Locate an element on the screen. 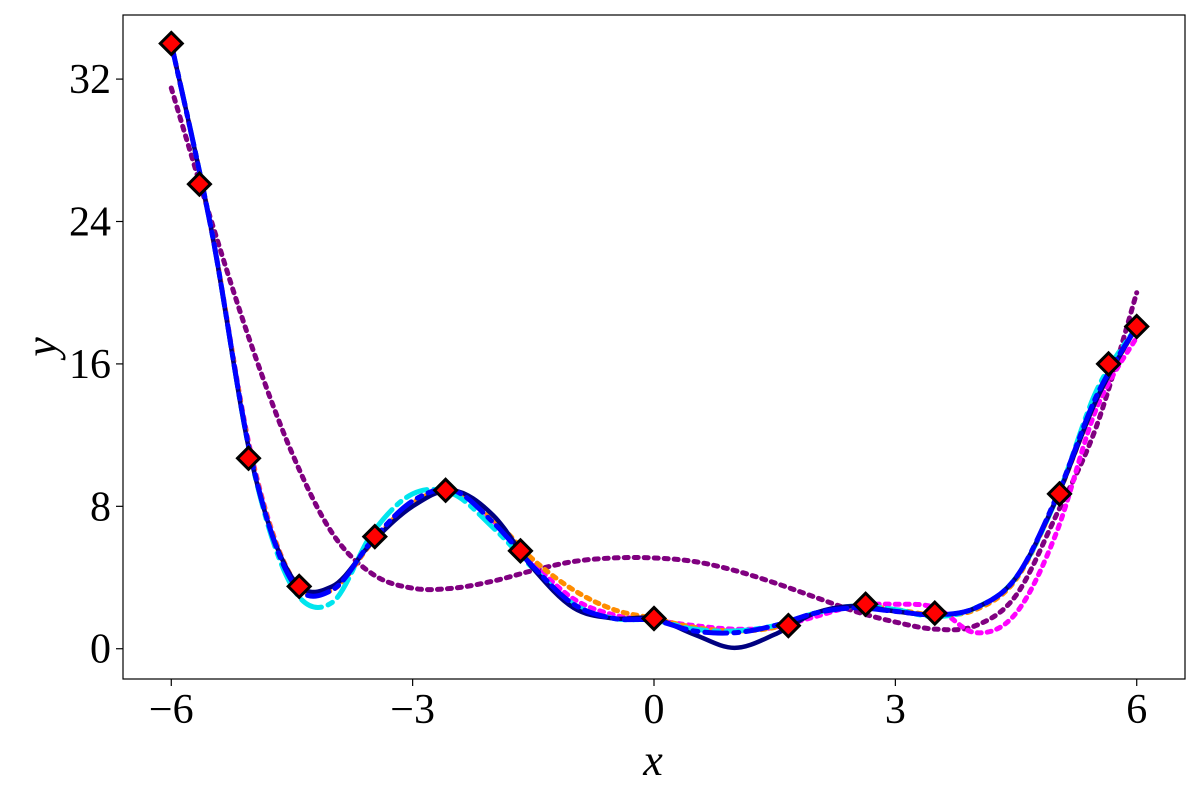 Image resolution: width=1200 pixels, height=805 pixels. y-tick-label: 32 is located at coordinates (90, 80).